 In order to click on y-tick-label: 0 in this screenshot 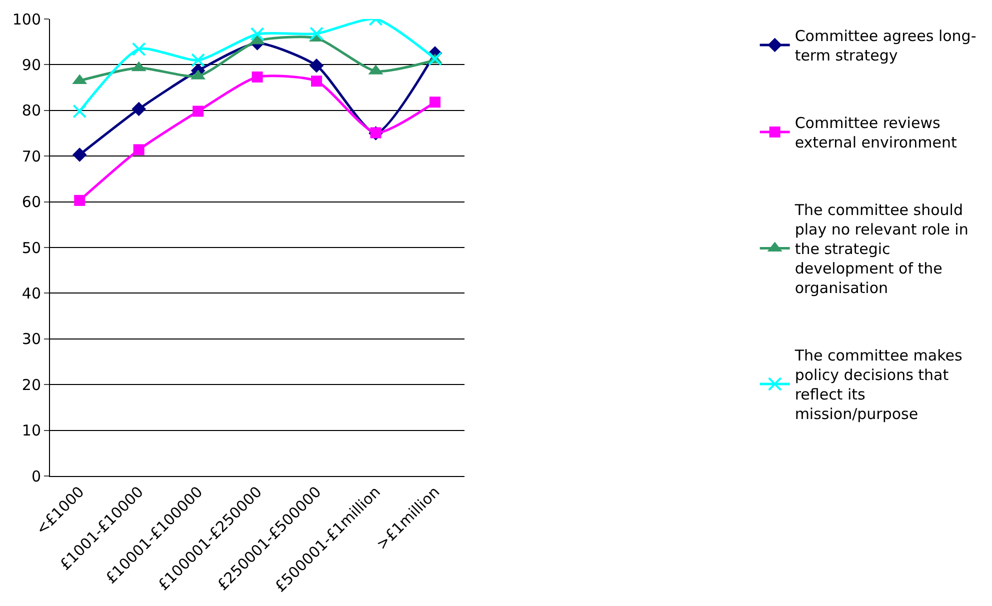, I will do `click(36, 476)`.